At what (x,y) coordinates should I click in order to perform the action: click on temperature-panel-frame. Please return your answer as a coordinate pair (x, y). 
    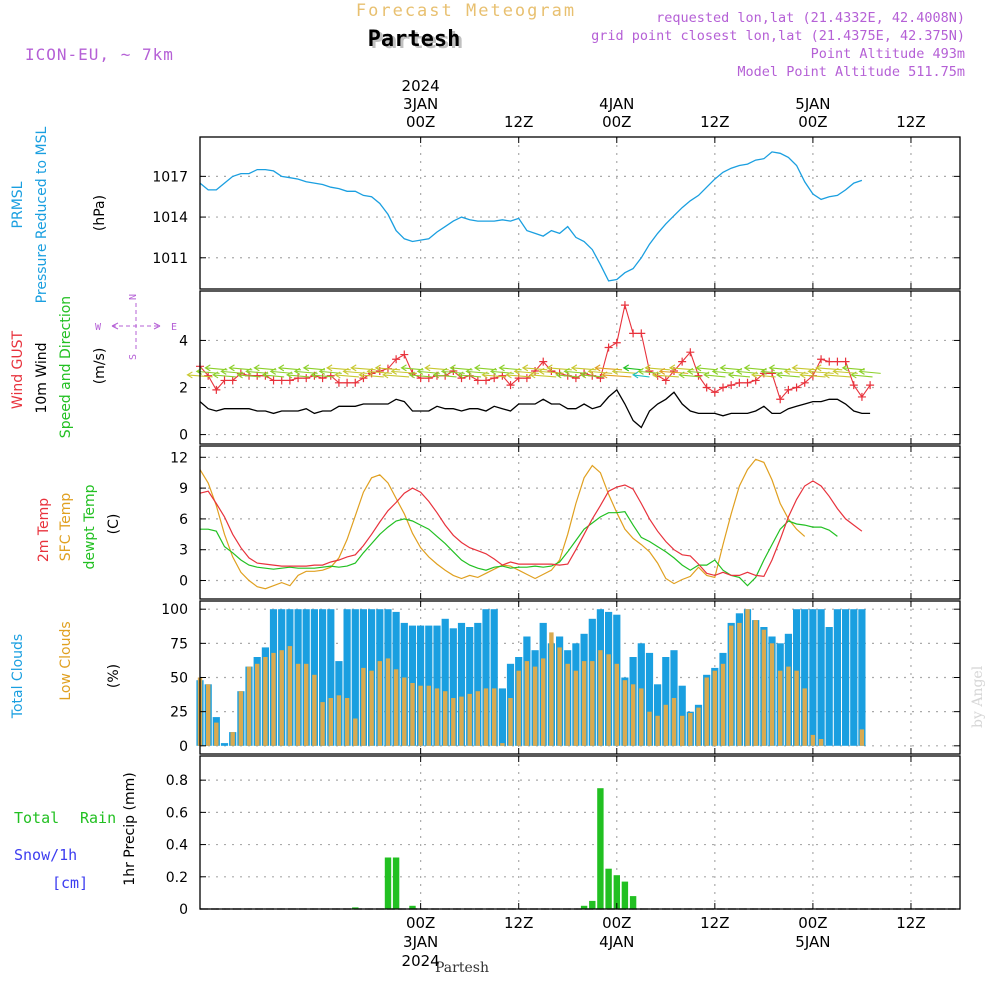
    Looking at the image, I should click on (580, 522).